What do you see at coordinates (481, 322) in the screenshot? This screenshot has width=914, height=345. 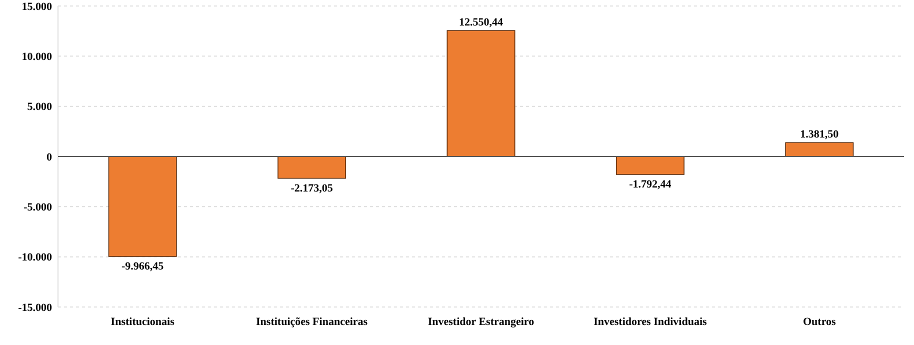 I see `x-tick-label: Investidor Estrangeiro` at bounding box center [481, 322].